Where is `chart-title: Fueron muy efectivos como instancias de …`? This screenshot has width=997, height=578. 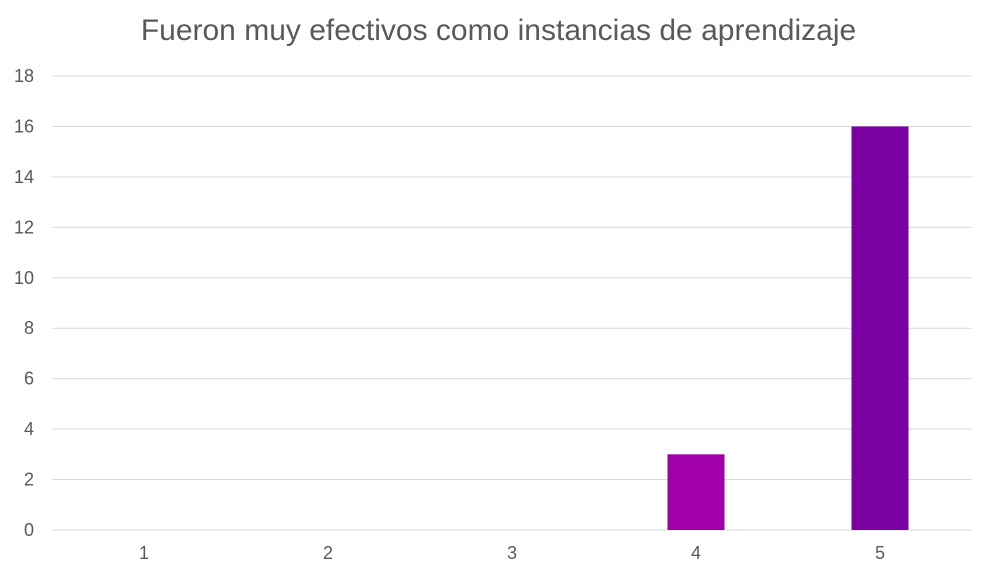 chart-title: Fueron muy efectivos como instancias de … is located at coordinates (498, 30).